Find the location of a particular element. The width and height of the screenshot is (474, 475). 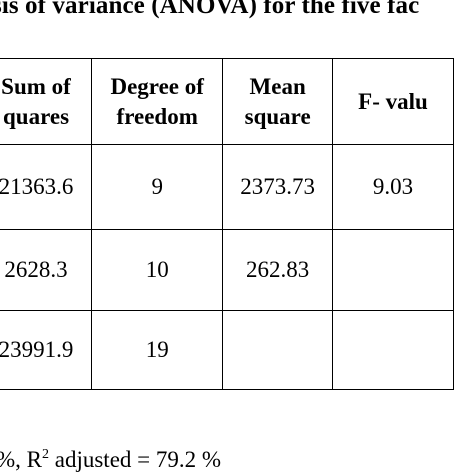

cell-sum-of-squares: 23991.9 is located at coordinates (46, 350).